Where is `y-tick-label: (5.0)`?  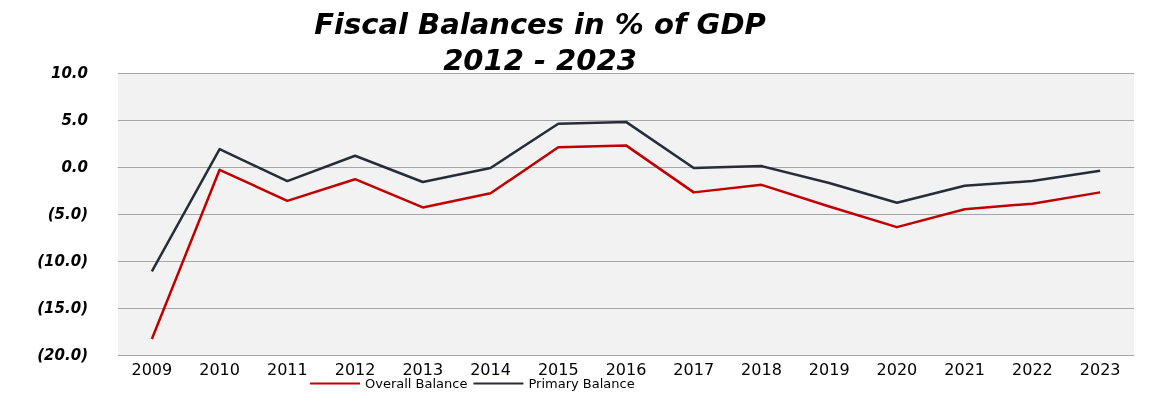
y-tick-label: (5.0) is located at coordinates (67, 214).